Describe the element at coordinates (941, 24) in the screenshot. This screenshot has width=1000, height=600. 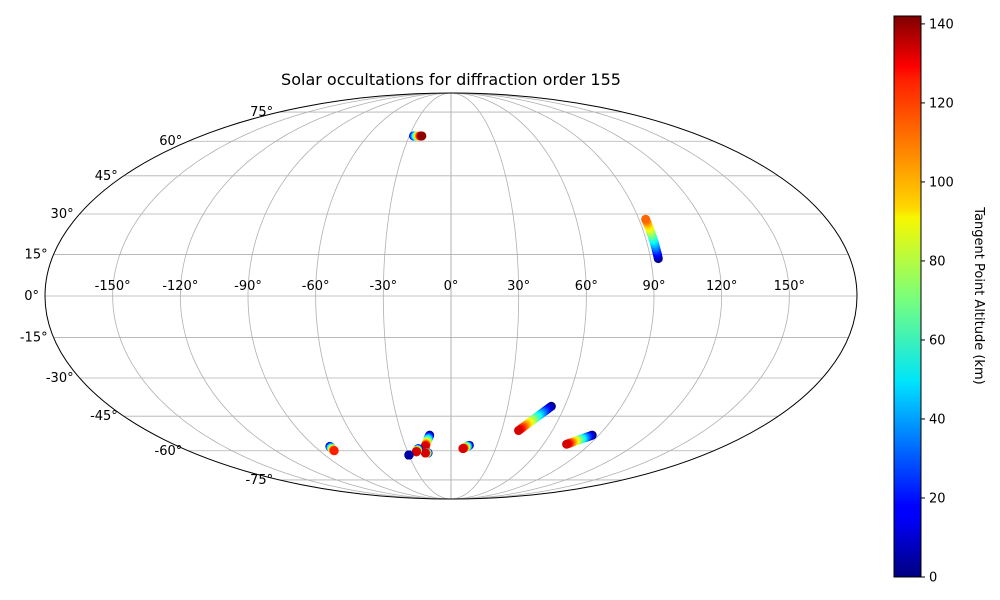
I see `colorbar-tick-label: 140` at that location.